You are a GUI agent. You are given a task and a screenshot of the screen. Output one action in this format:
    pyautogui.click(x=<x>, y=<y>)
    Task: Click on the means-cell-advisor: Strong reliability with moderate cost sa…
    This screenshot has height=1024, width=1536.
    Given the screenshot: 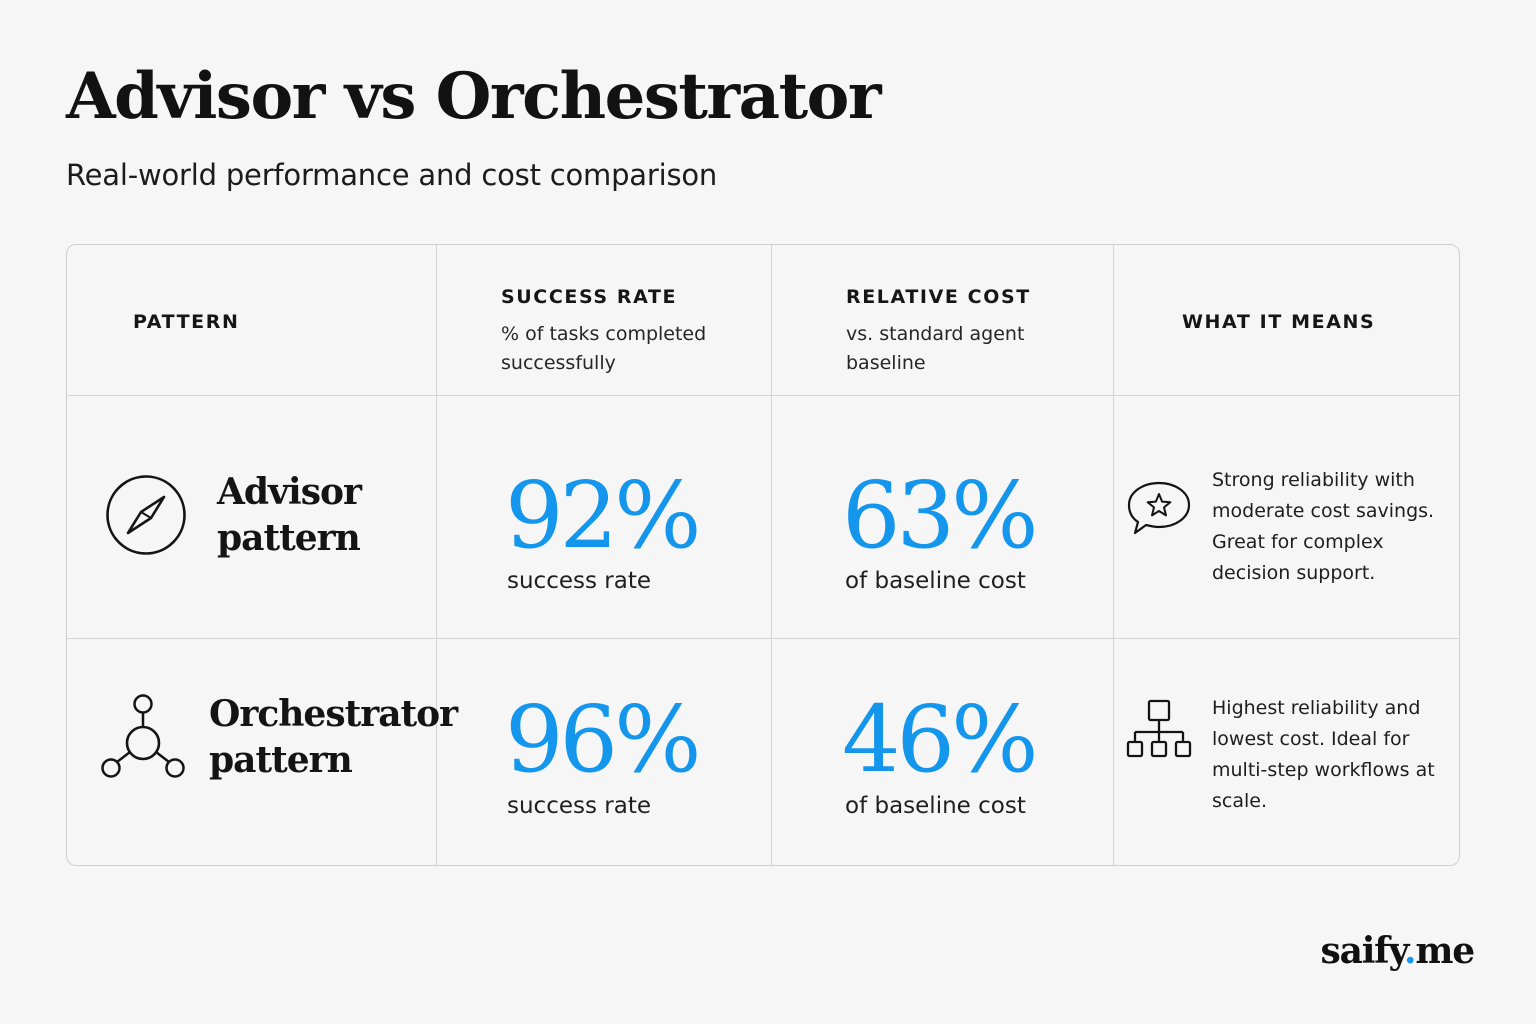 What is the action you would take?
    pyautogui.click(x=1286, y=517)
    